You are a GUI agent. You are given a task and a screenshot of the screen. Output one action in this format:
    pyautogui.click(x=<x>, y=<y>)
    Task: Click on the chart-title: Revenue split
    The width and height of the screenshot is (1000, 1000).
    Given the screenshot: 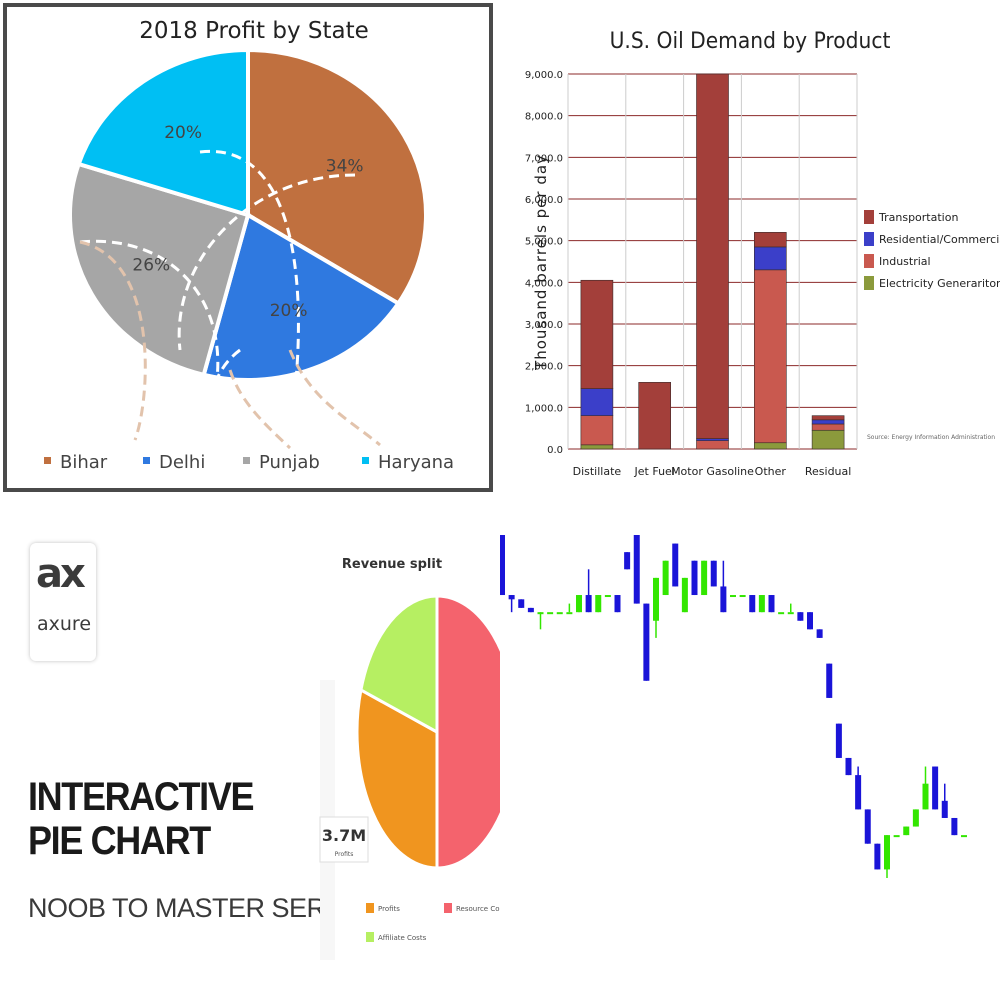 What is the action you would take?
    pyautogui.click(x=392, y=564)
    